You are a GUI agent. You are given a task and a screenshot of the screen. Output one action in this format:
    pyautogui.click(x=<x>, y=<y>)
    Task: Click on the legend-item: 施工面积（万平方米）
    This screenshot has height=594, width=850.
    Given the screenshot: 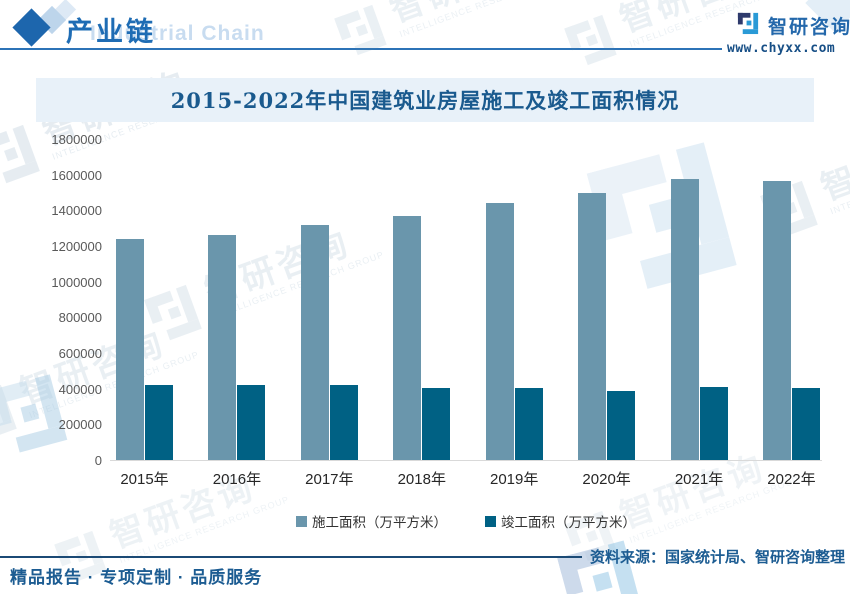 What is the action you would take?
    pyautogui.click(x=371, y=521)
    